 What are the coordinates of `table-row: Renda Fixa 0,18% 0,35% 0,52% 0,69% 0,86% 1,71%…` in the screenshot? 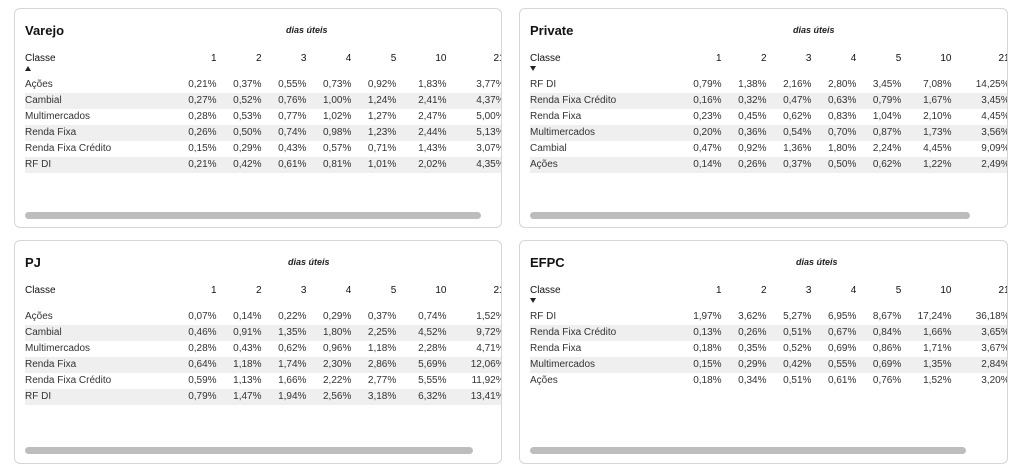 It's located at (768, 349).